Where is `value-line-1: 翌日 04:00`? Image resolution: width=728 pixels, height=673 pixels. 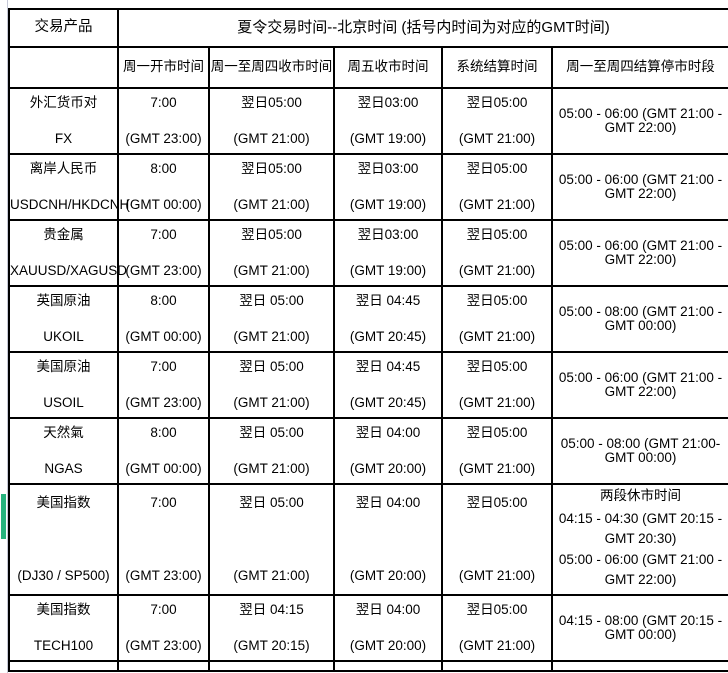
value-line-1: 翌日 04:00 is located at coordinates (388, 503).